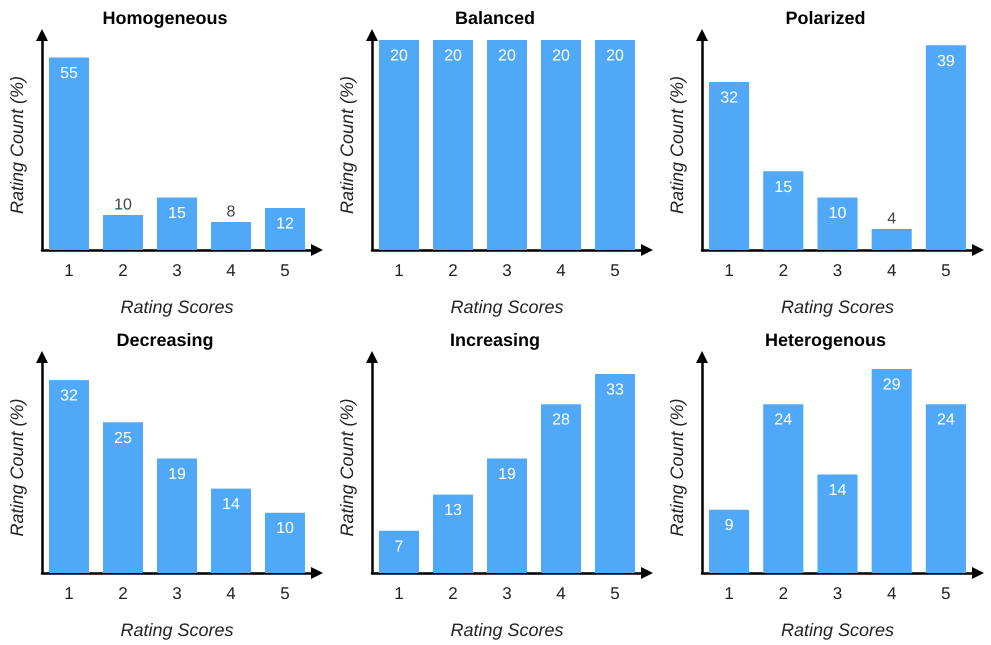 This screenshot has width=991, height=645. Describe the element at coordinates (399, 547) in the screenshot. I see `data-label: 7` at that location.